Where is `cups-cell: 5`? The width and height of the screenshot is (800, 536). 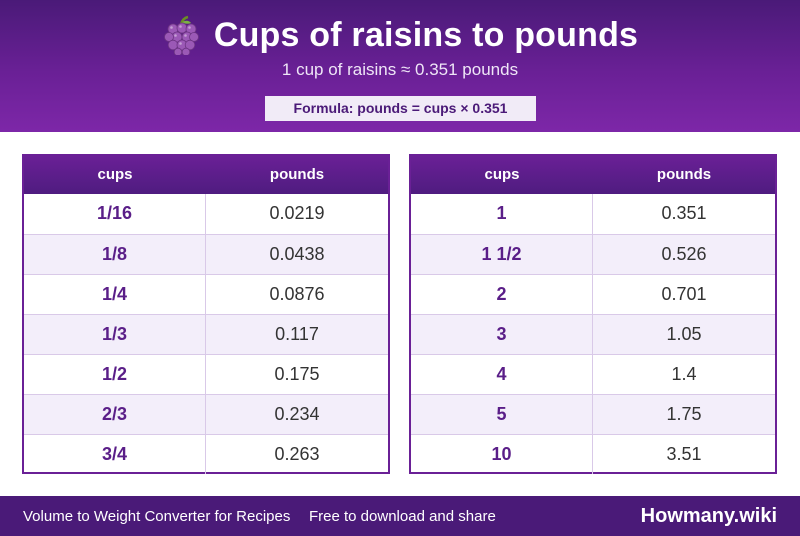
cups-cell: 5 is located at coordinates (502, 414).